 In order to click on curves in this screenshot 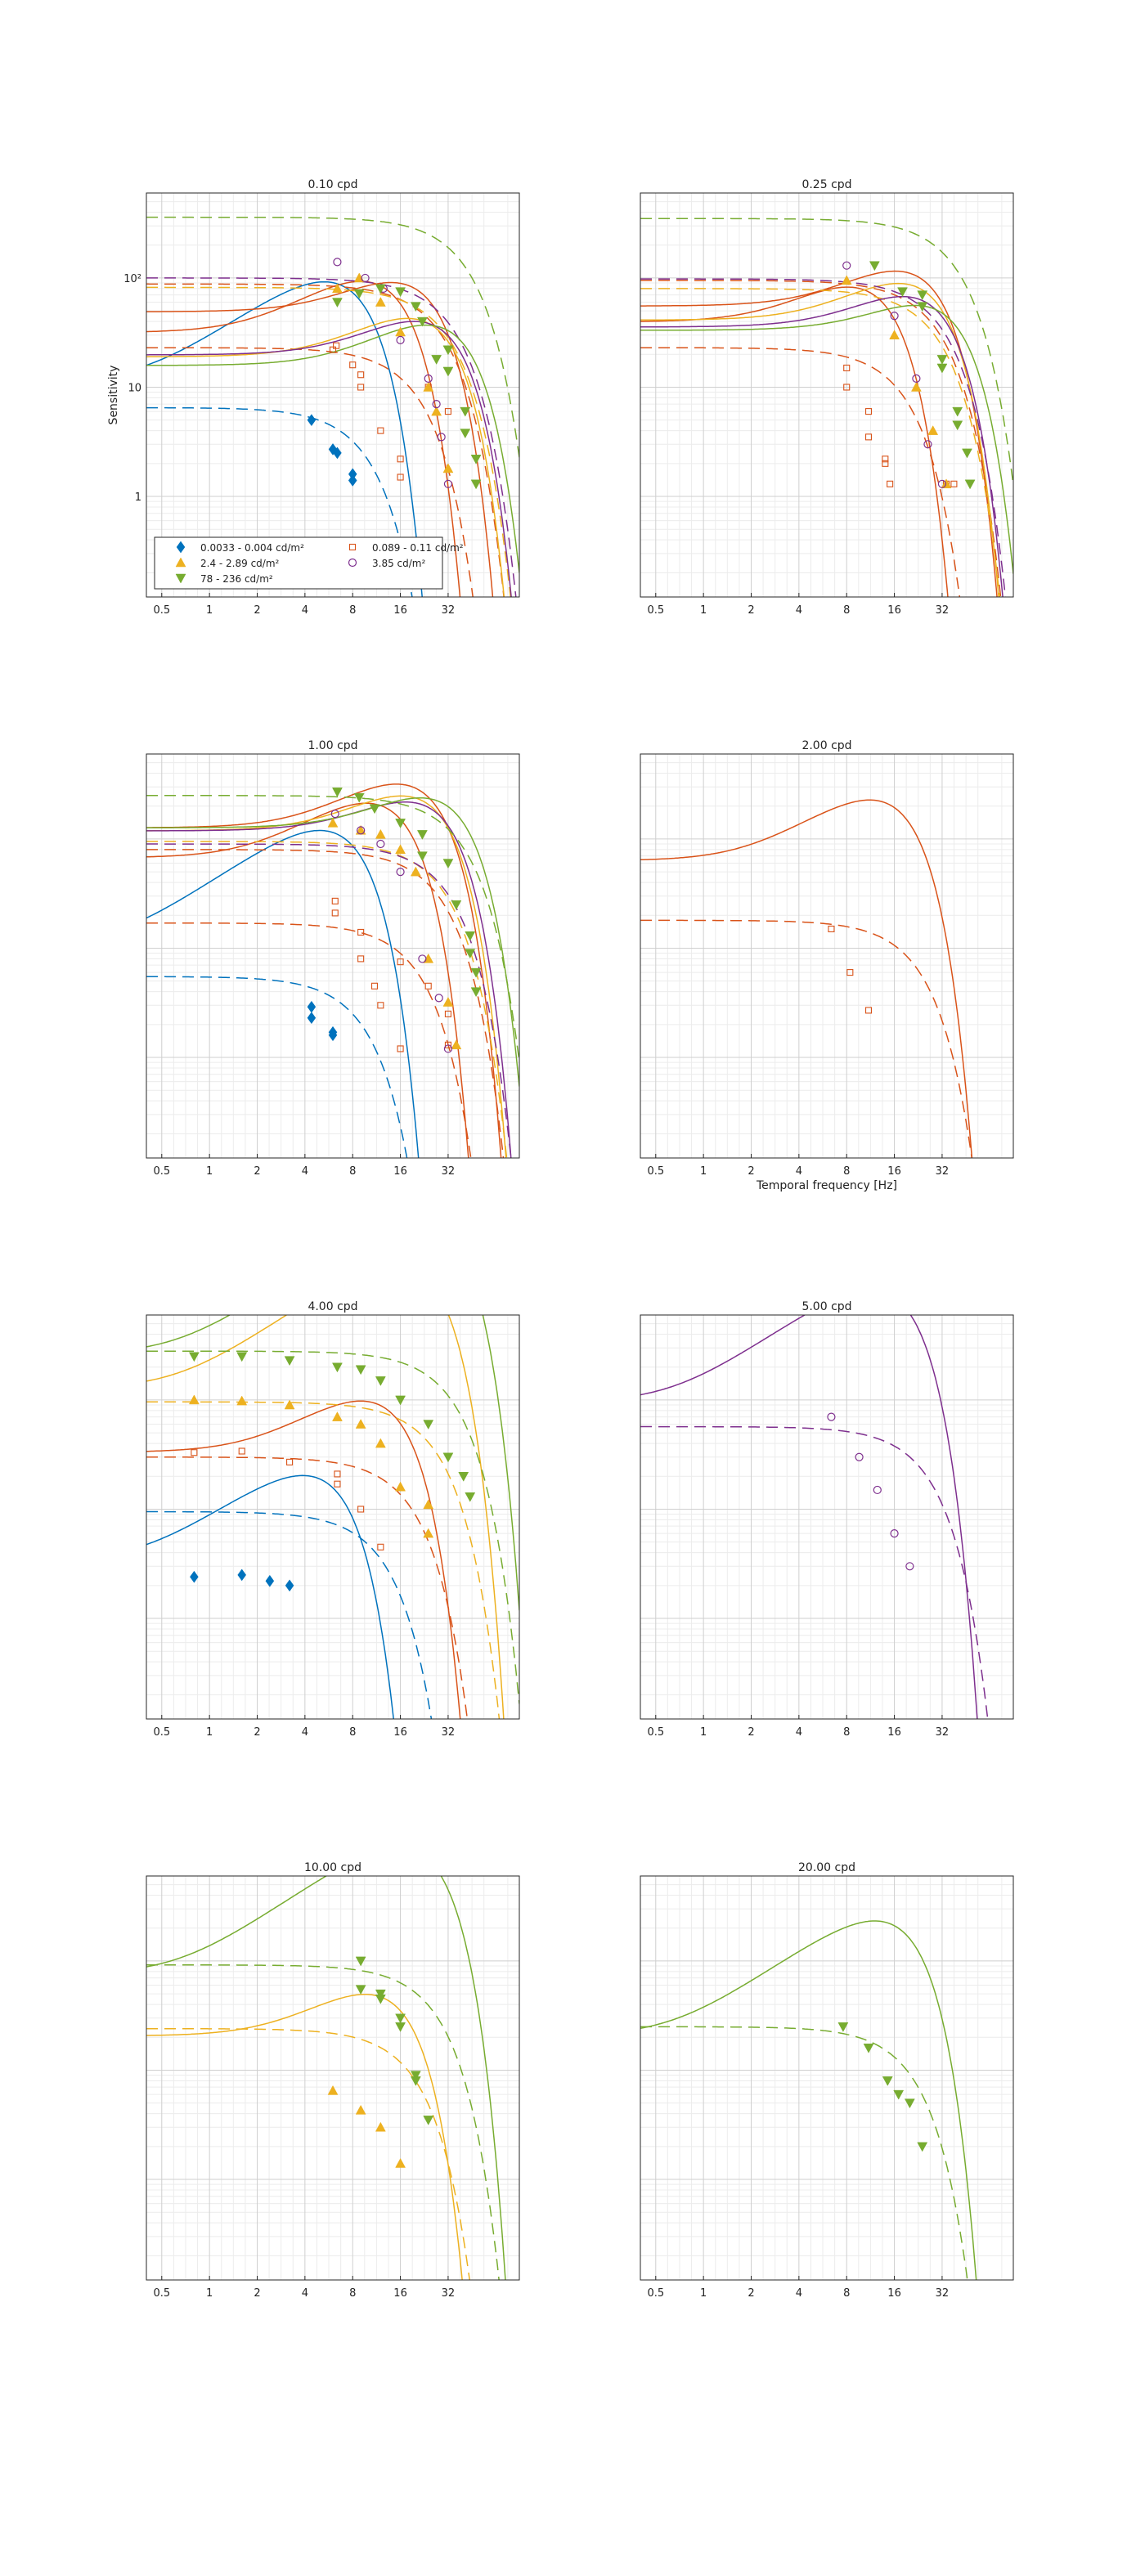, I will do `click(332, 406)`.